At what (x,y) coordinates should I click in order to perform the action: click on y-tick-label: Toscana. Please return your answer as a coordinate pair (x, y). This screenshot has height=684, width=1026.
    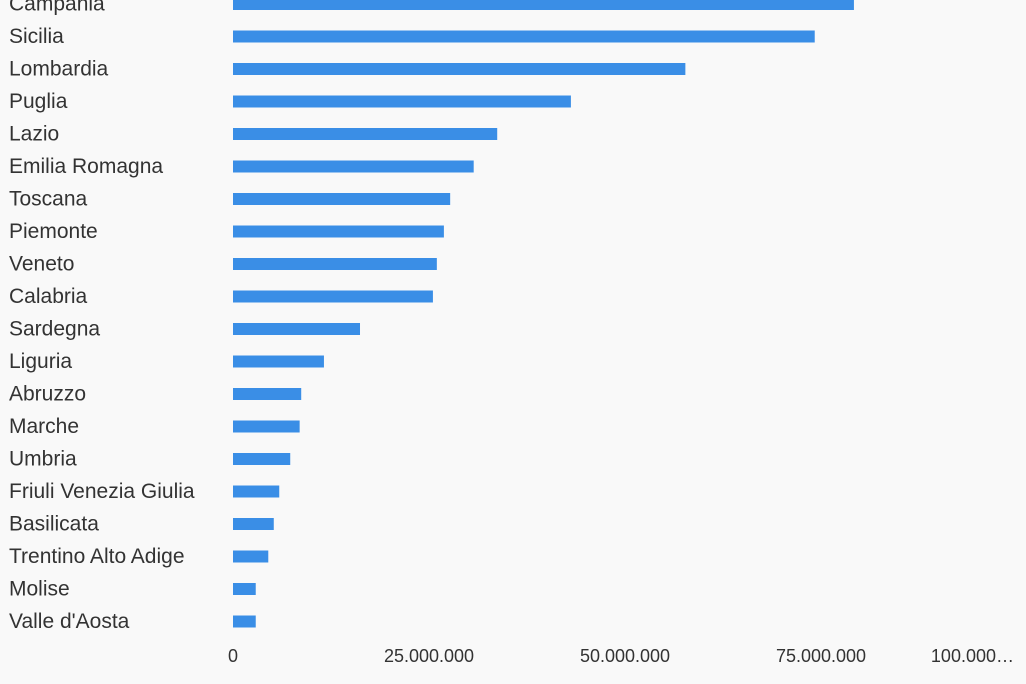
    Looking at the image, I should click on (48, 199).